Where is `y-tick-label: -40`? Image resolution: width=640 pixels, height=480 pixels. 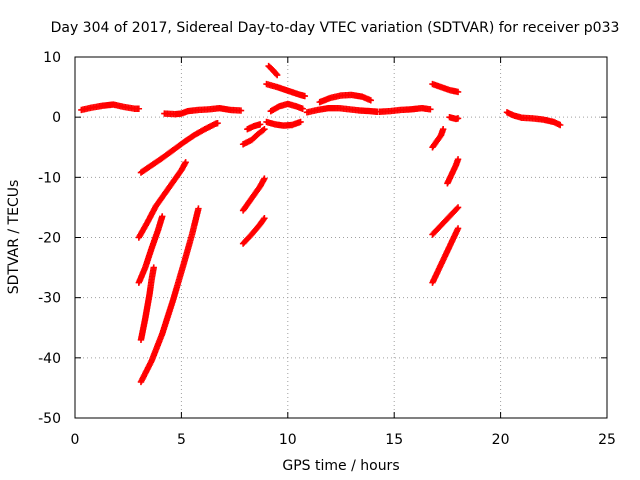 y-tick-label: -40 is located at coordinates (49, 359).